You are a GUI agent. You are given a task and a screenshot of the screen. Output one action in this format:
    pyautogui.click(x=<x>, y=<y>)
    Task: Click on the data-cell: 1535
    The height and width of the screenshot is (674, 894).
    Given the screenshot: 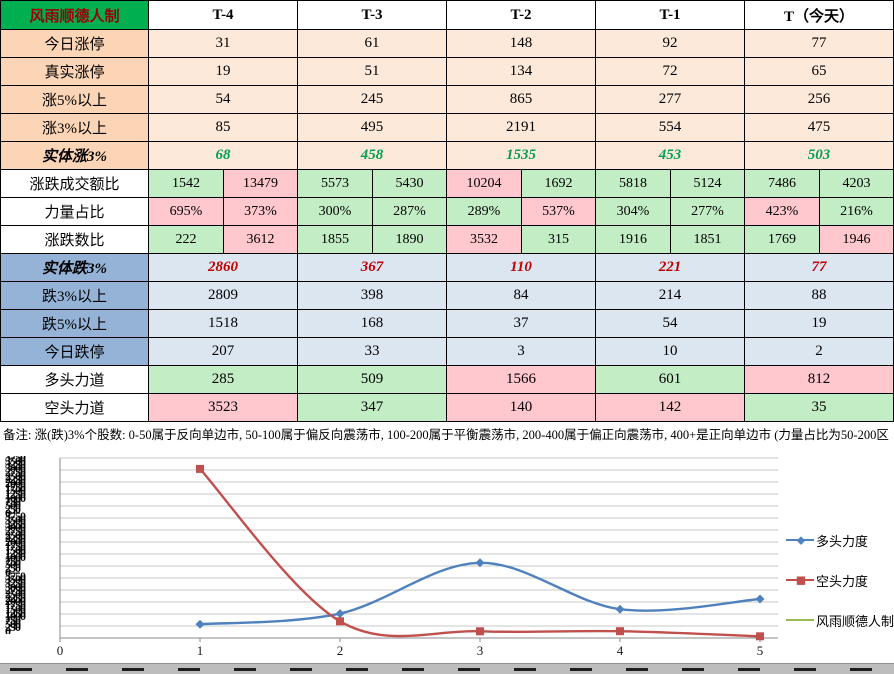 What is the action you would take?
    pyautogui.click(x=521, y=156)
    